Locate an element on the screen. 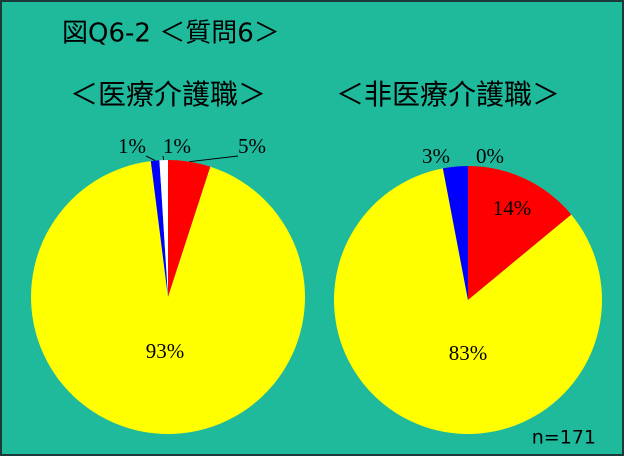  data-label: 5% is located at coordinates (252, 146).